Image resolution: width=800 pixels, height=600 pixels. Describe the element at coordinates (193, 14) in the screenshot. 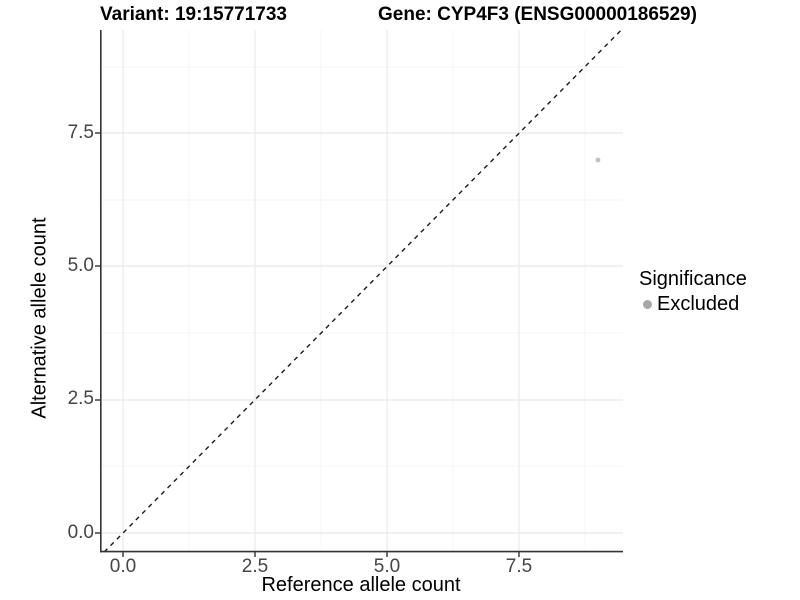

I see `plot-title-variant: Variant: 19:15771733` at that location.